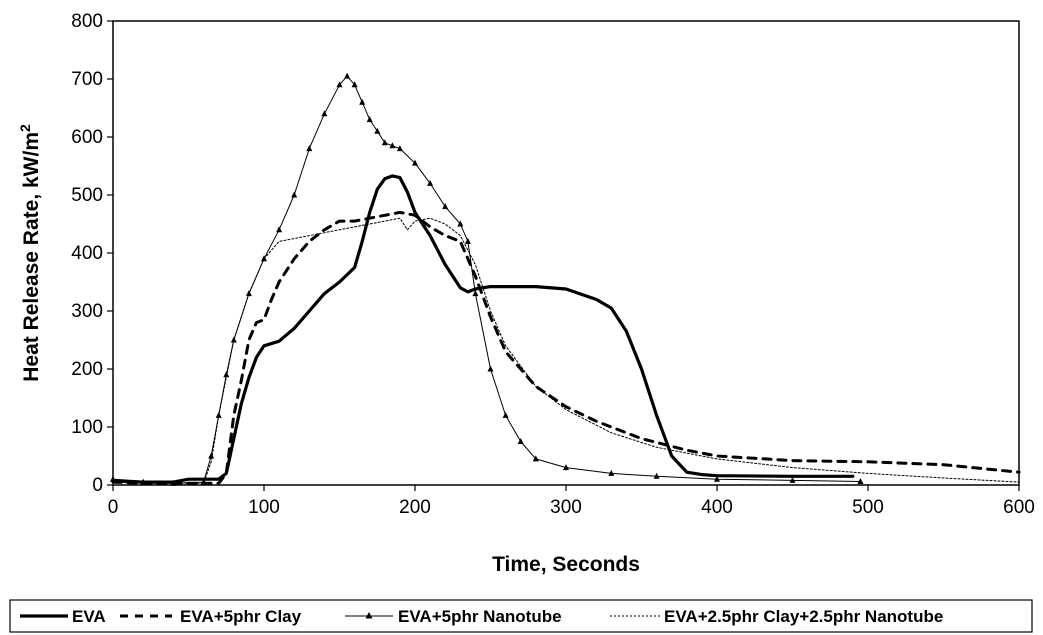  I want to click on y-tick-label: 500, so click(87, 195).